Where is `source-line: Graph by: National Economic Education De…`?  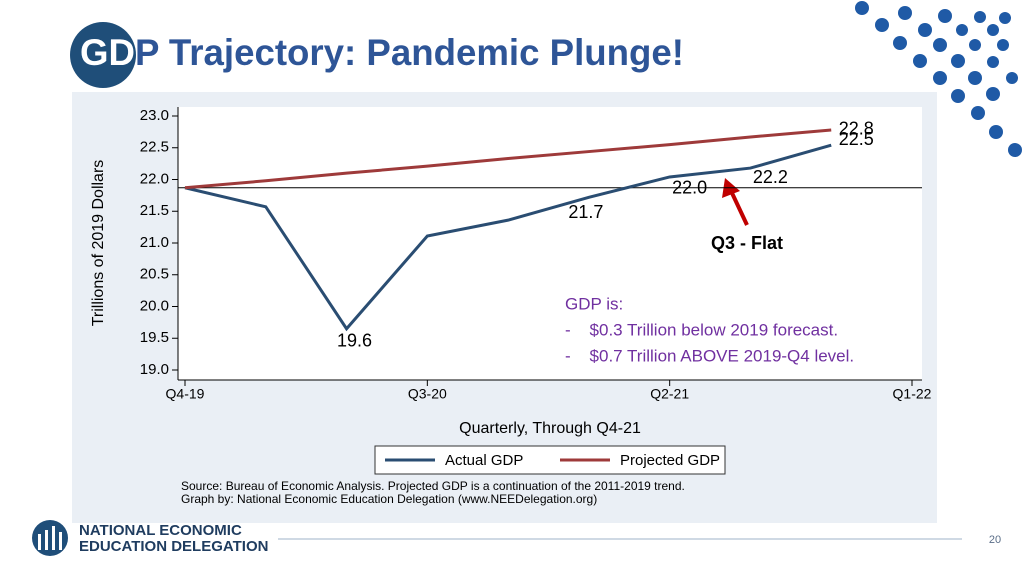 source-line: Graph by: National Economic Education De… is located at coordinates (389, 499).